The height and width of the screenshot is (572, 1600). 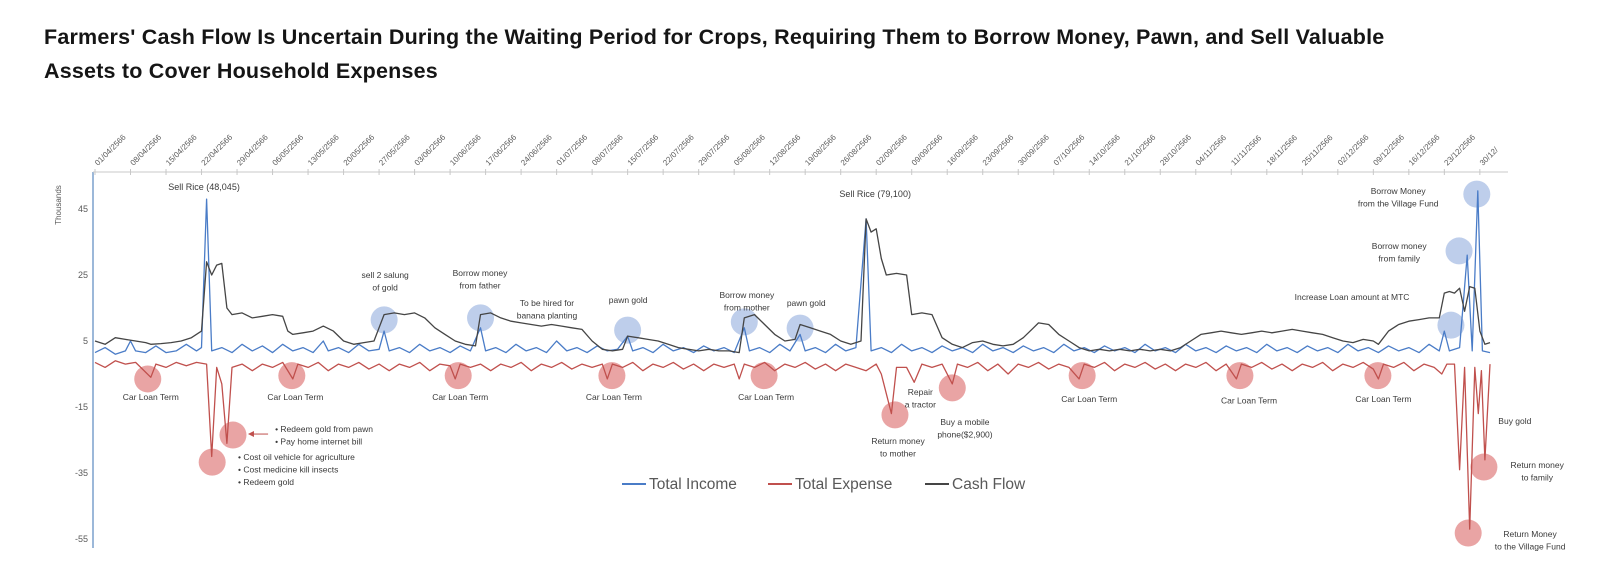 What do you see at coordinates (1089, 399) in the screenshot?
I see `car-loan-term-6-label: Car Loan Term` at bounding box center [1089, 399].